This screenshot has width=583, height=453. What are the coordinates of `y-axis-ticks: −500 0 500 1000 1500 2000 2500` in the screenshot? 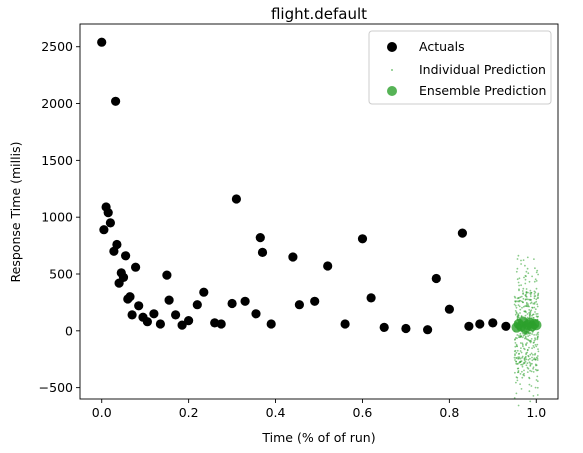 It's located at (59, 217).